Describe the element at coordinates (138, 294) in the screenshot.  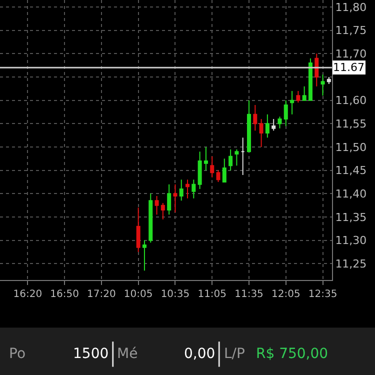
I see `x-tick-label: 10:05` at that location.